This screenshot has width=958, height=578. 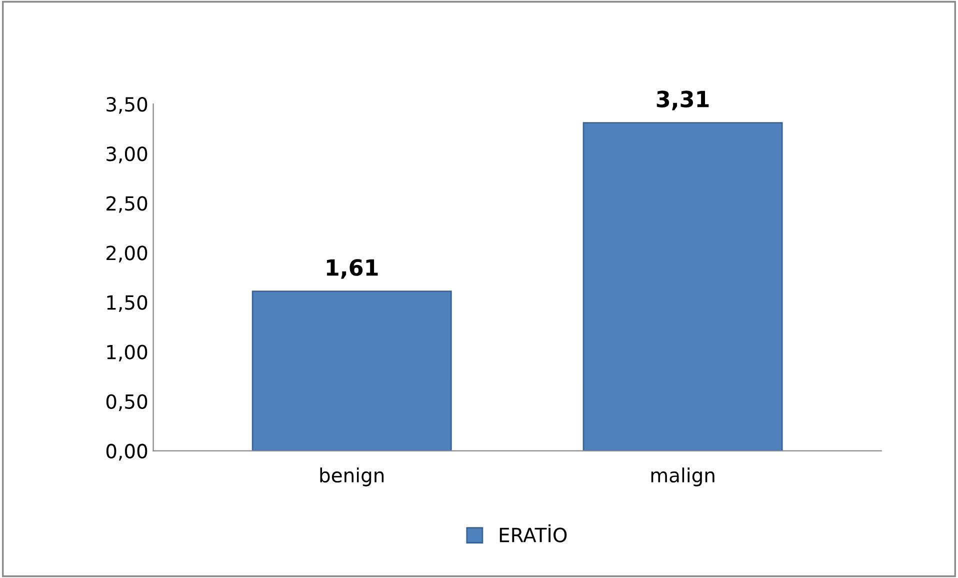 I want to click on data-label: 3,31, so click(x=682, y=100).